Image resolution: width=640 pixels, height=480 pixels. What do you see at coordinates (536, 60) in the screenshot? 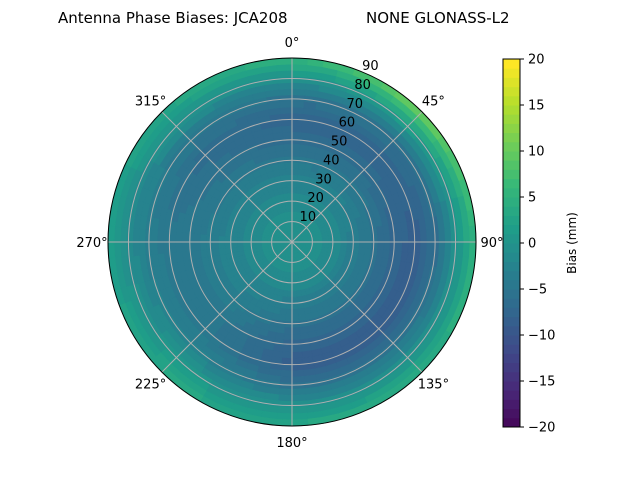
I see `colorbar-tick-label: 20` at bounding box center [536, 60].